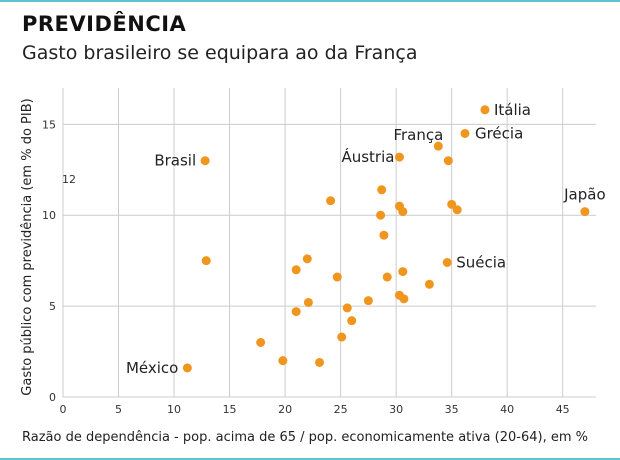 This screenshot has width=620, height=460. What do you see at coordinates (315, 409) in the screenshot?
I see `x-tick-labels: 0 5 10 15 20 25 30 35 40 45` at bounding box center [315, 409].